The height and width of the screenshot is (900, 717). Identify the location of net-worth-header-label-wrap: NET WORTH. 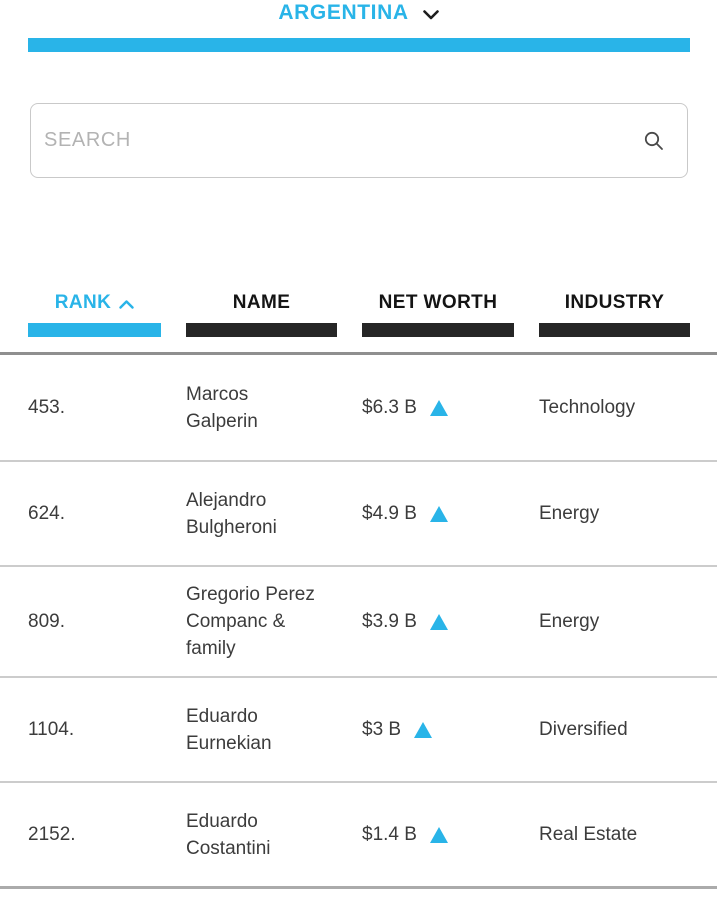
(438, 303).